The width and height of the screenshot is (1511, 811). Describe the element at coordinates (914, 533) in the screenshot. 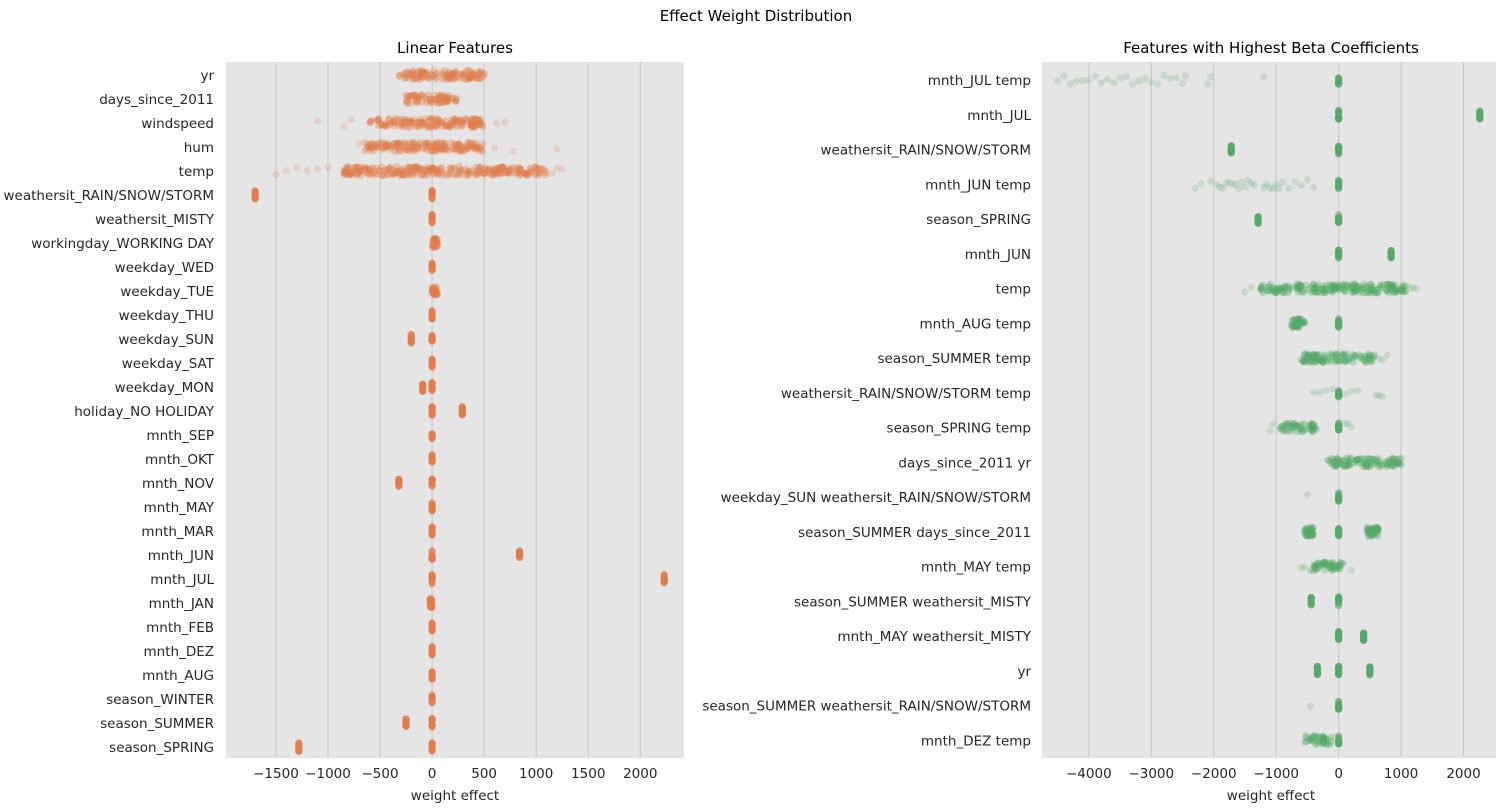

I see `right-category-label: season_SUMMER days_since_2011` at that location.